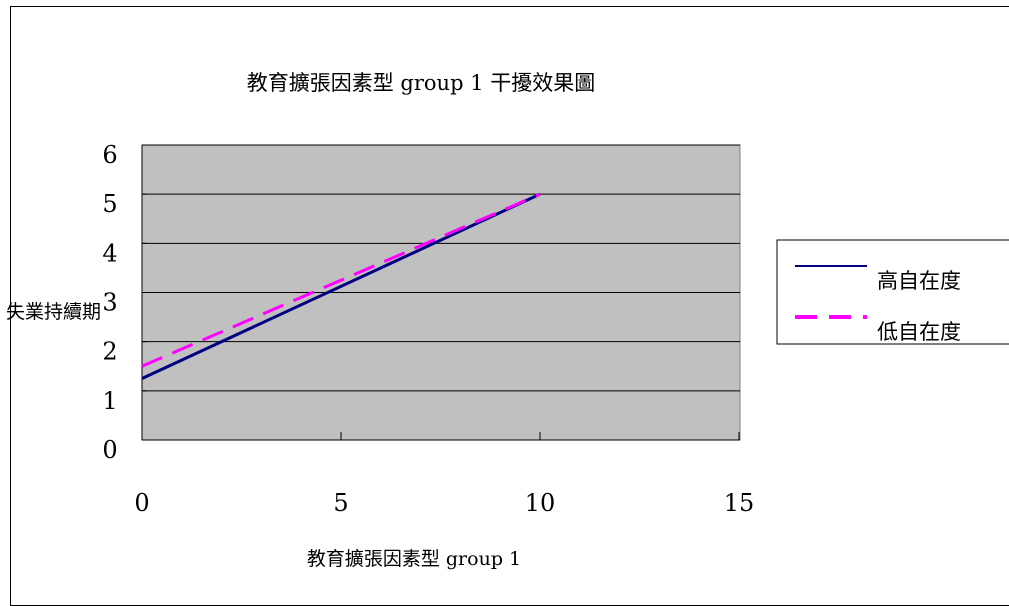 The image size is (1009, 606). What do you see at coordinates (444, 503) in the screenshot?
I see `x-tick-labels: 0 5 10 15` at bounding box center [444, 503].